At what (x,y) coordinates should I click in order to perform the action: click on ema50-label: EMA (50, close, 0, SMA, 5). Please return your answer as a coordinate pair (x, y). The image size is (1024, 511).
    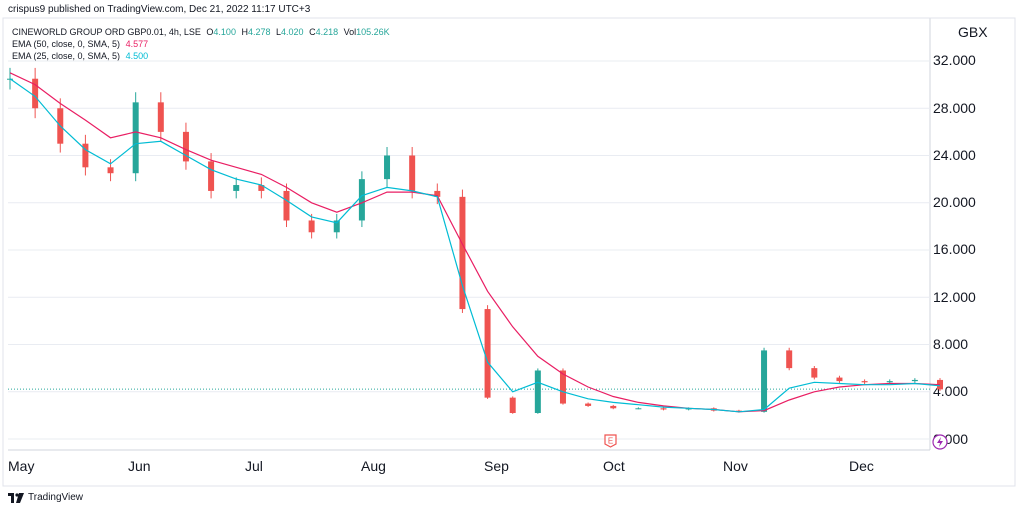
    Looking at the image, I should click on (66, 44).